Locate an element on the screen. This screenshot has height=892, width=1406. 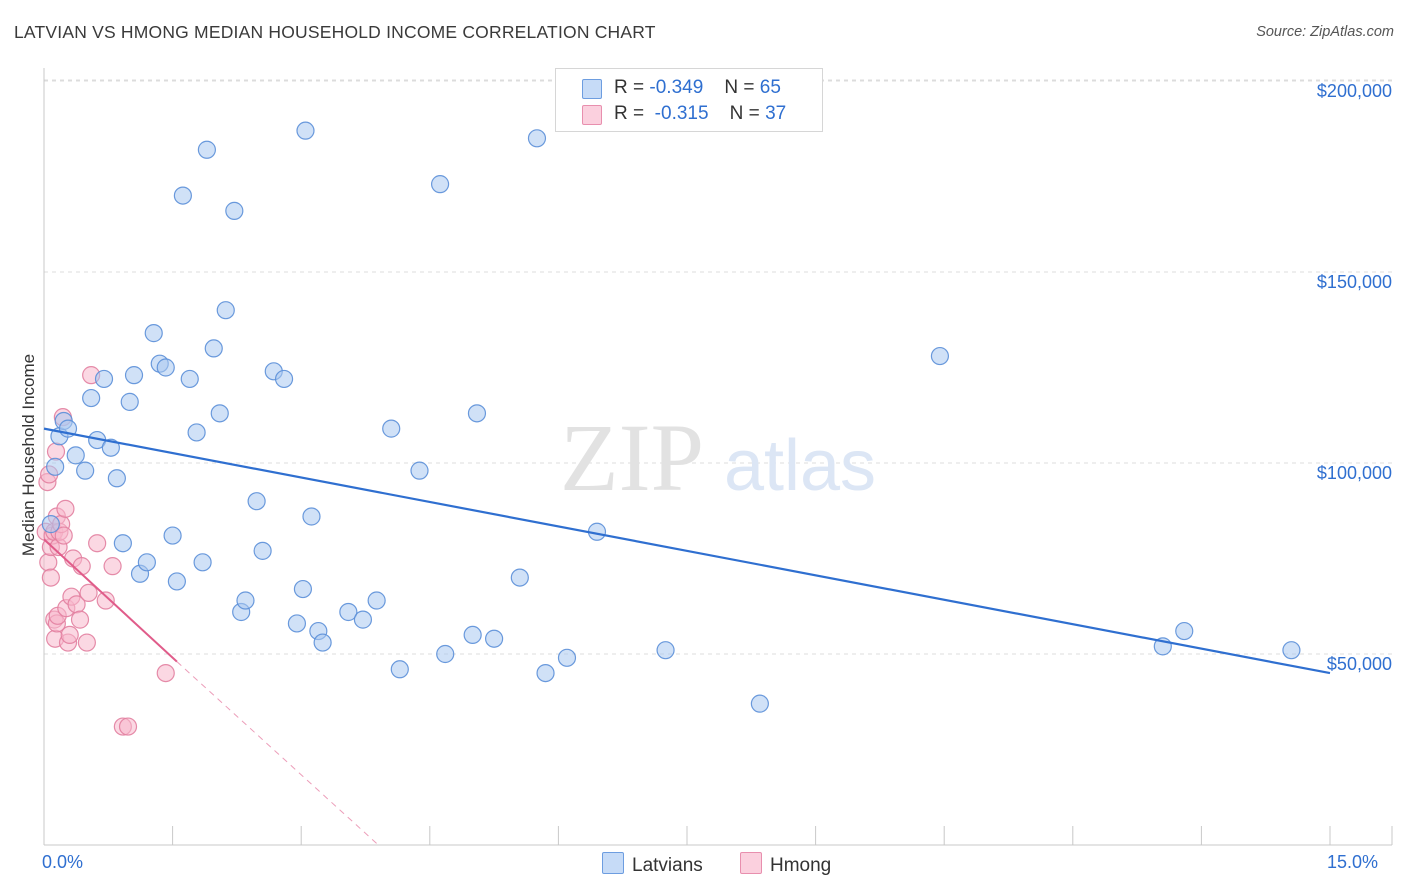
watermark-zip: ZIP is located at coordinates (632, 457).